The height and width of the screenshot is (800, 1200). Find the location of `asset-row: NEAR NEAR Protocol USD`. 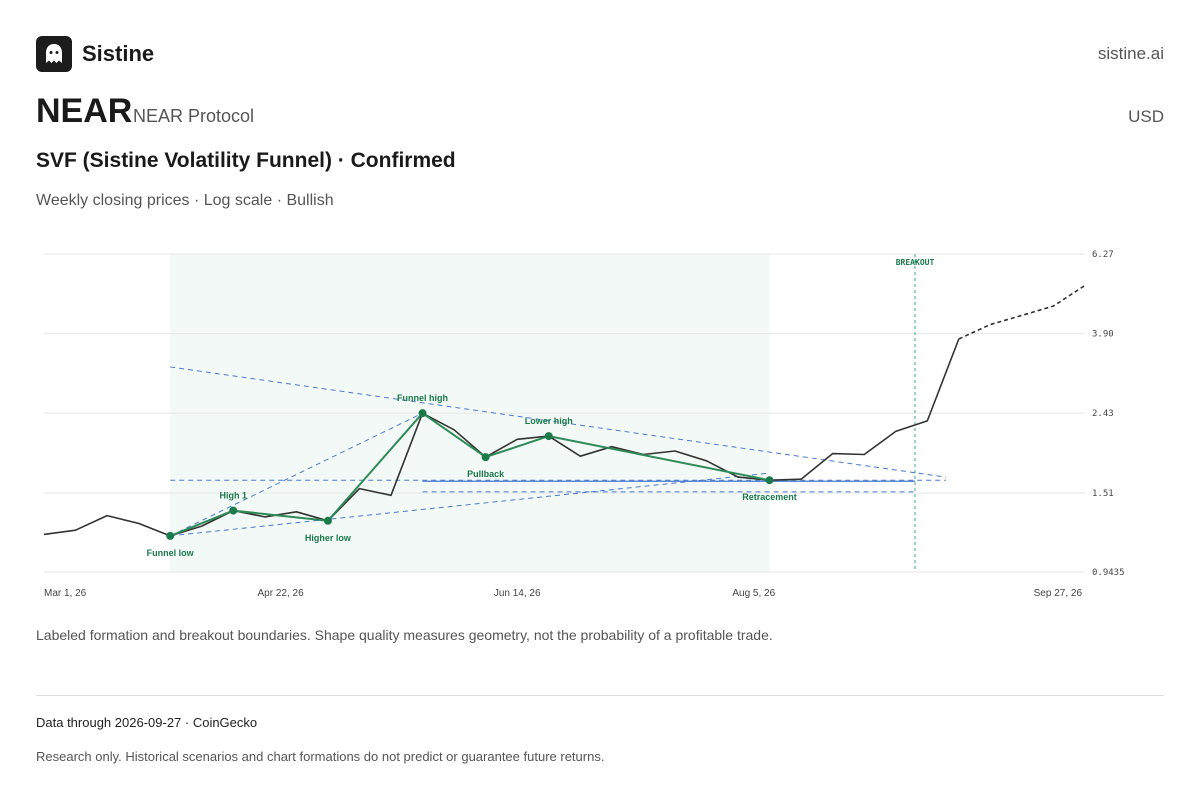

asset-row: NEAR NEAR Protocol USD is located at coordinates (600, 112).